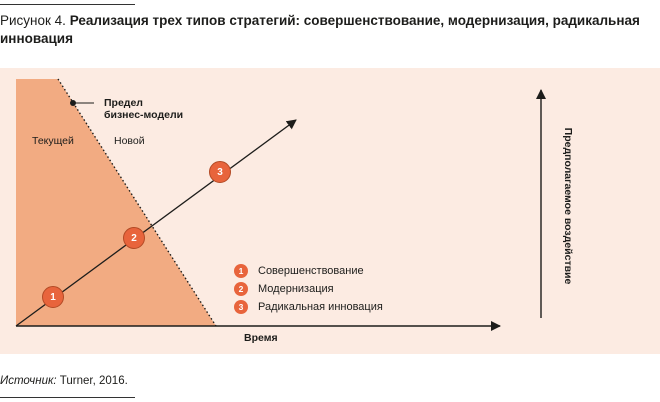 This screenshot has height=402, width=660. What do you see at coordinates (296, 289) in the screenshot?
I see `legend-label-2: Модернизация` at bounding box center [296, 289].